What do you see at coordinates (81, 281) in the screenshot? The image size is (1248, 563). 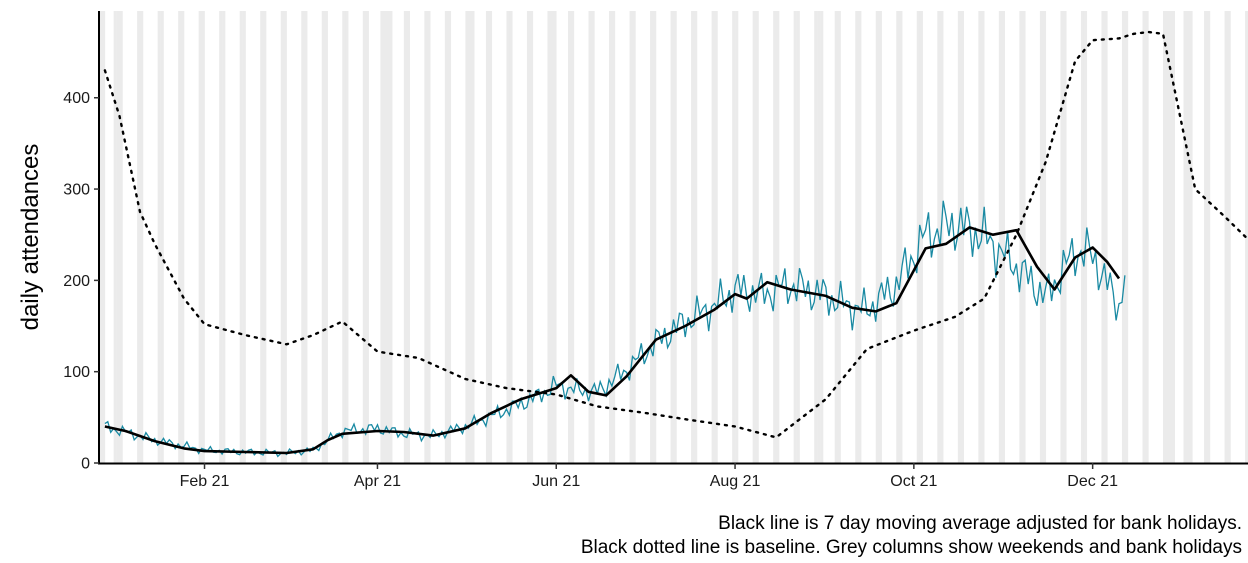 I see `y-ticks: 0 100 200 300 400` at bounding box center [81, 281].